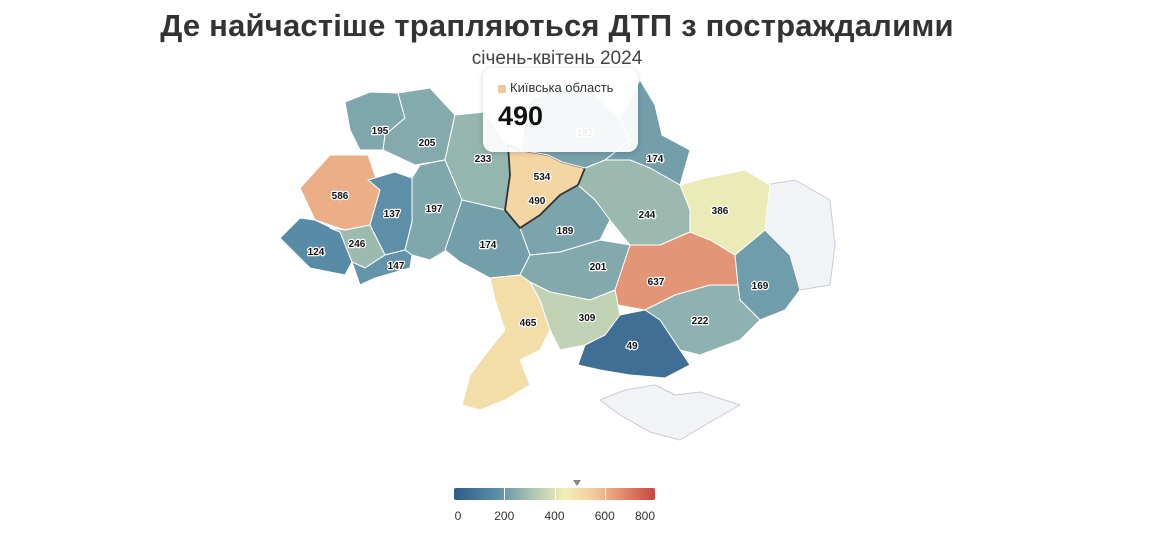 The image size is (1164, 538). I want to click on region-value-label: 586, so click(340, 196).